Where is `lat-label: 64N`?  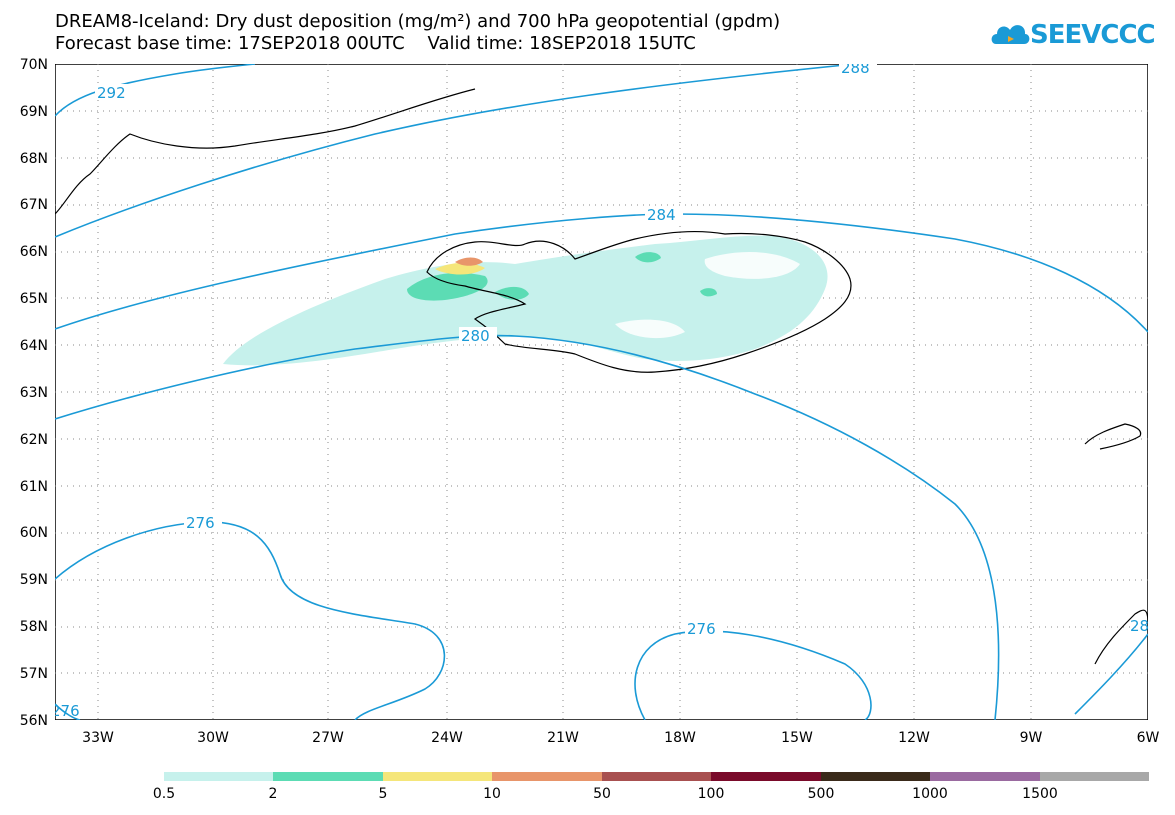
lat-label: 64N is located at coordinates (33, 346).